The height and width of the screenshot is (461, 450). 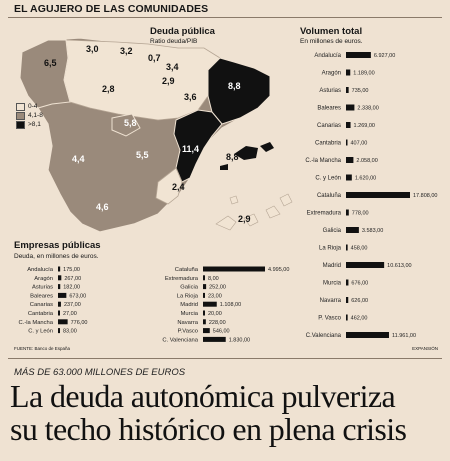 I want to click on volume-category-label: Cataluña, so click(x=329, y=196).